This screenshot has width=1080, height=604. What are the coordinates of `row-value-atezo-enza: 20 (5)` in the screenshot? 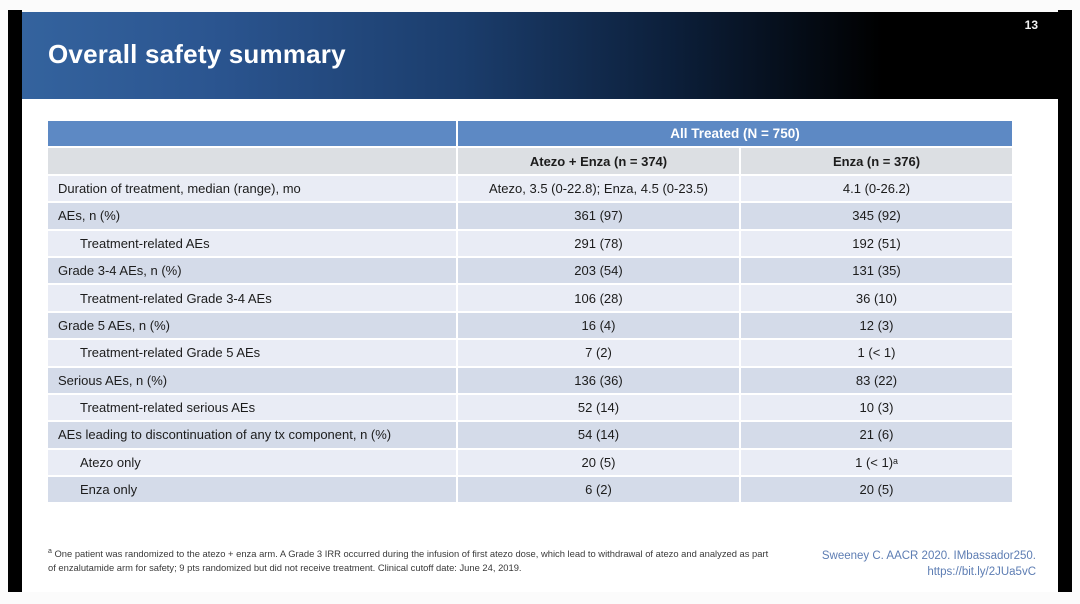 It's located at (599, 463).